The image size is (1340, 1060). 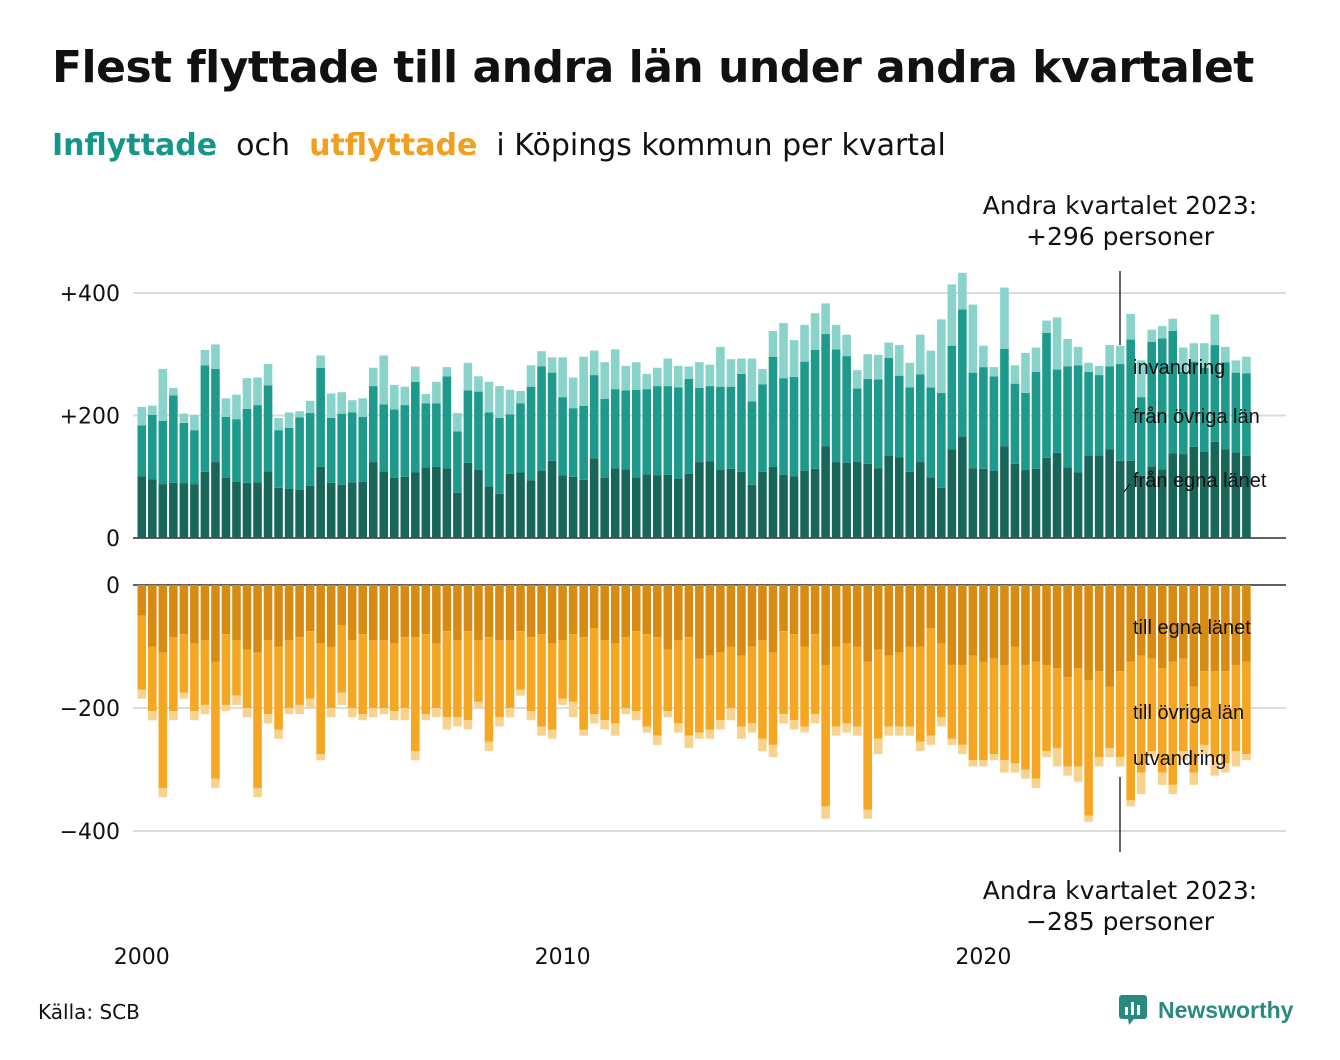 I want to click on subtitle-utflyttade: utflyttade, so click(x=393, y=145).